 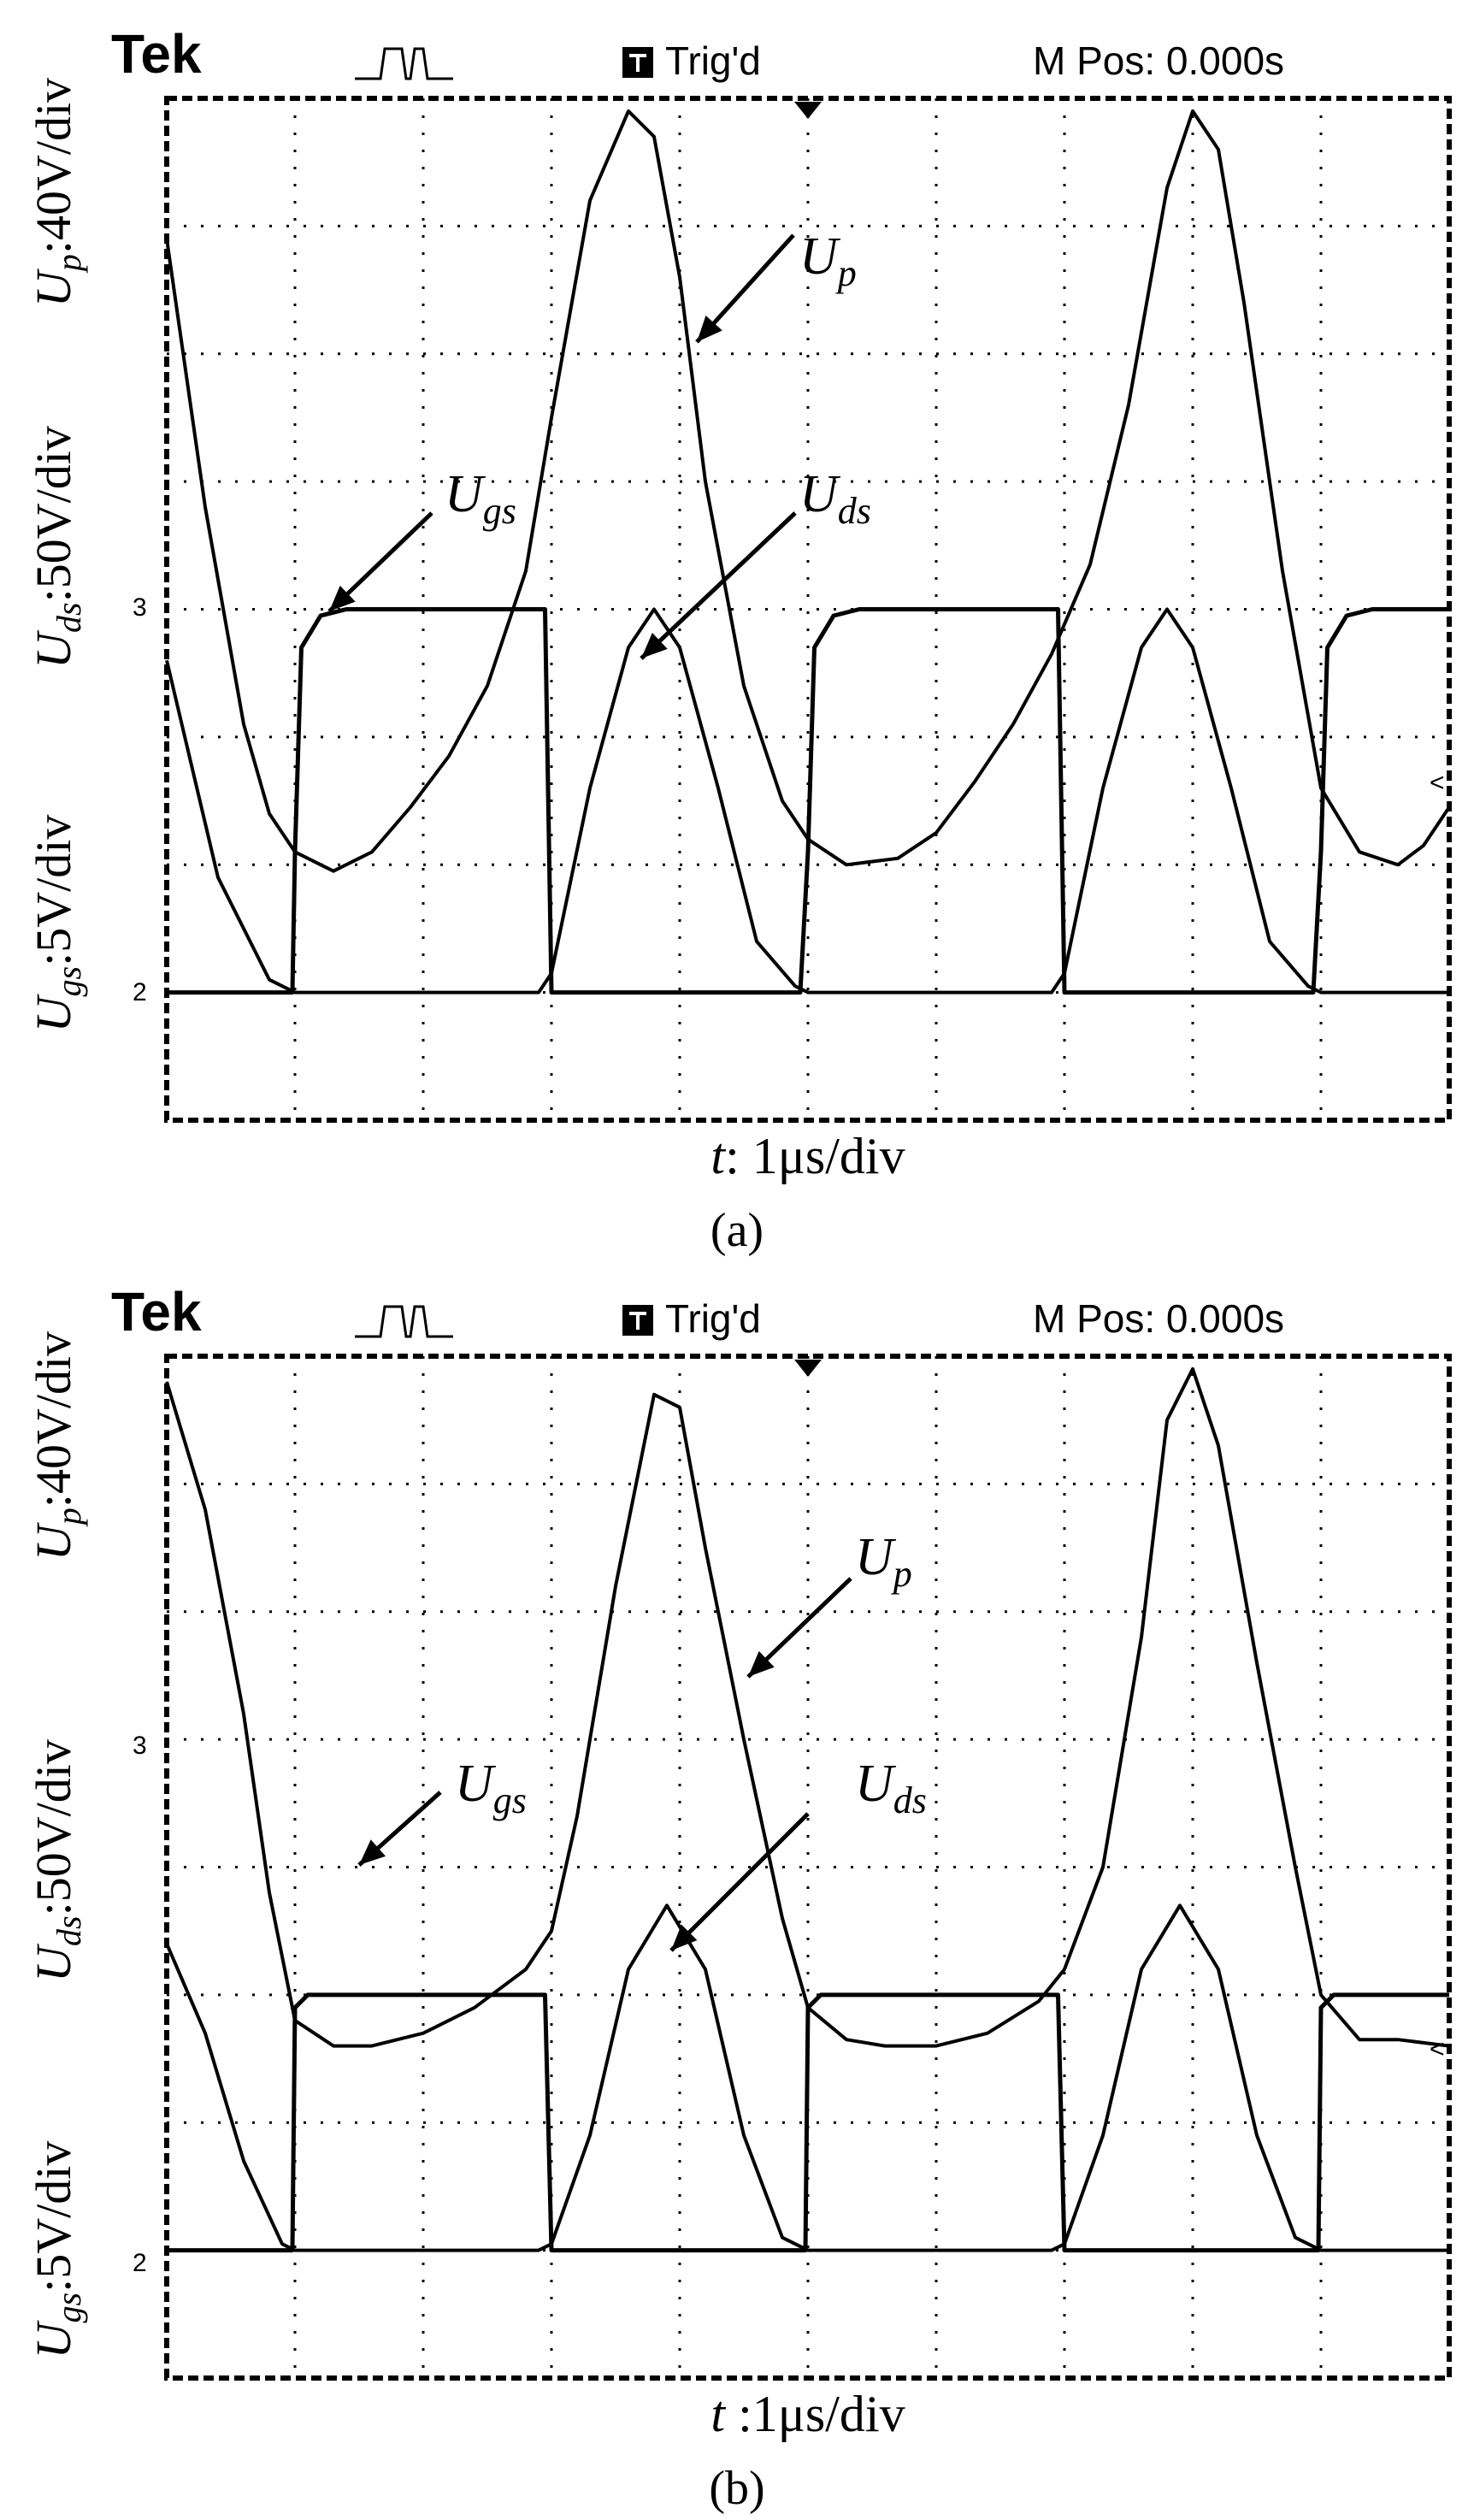 I want to click on x-axis-label: t: 1μs/div, so click(x=808, y=1156).